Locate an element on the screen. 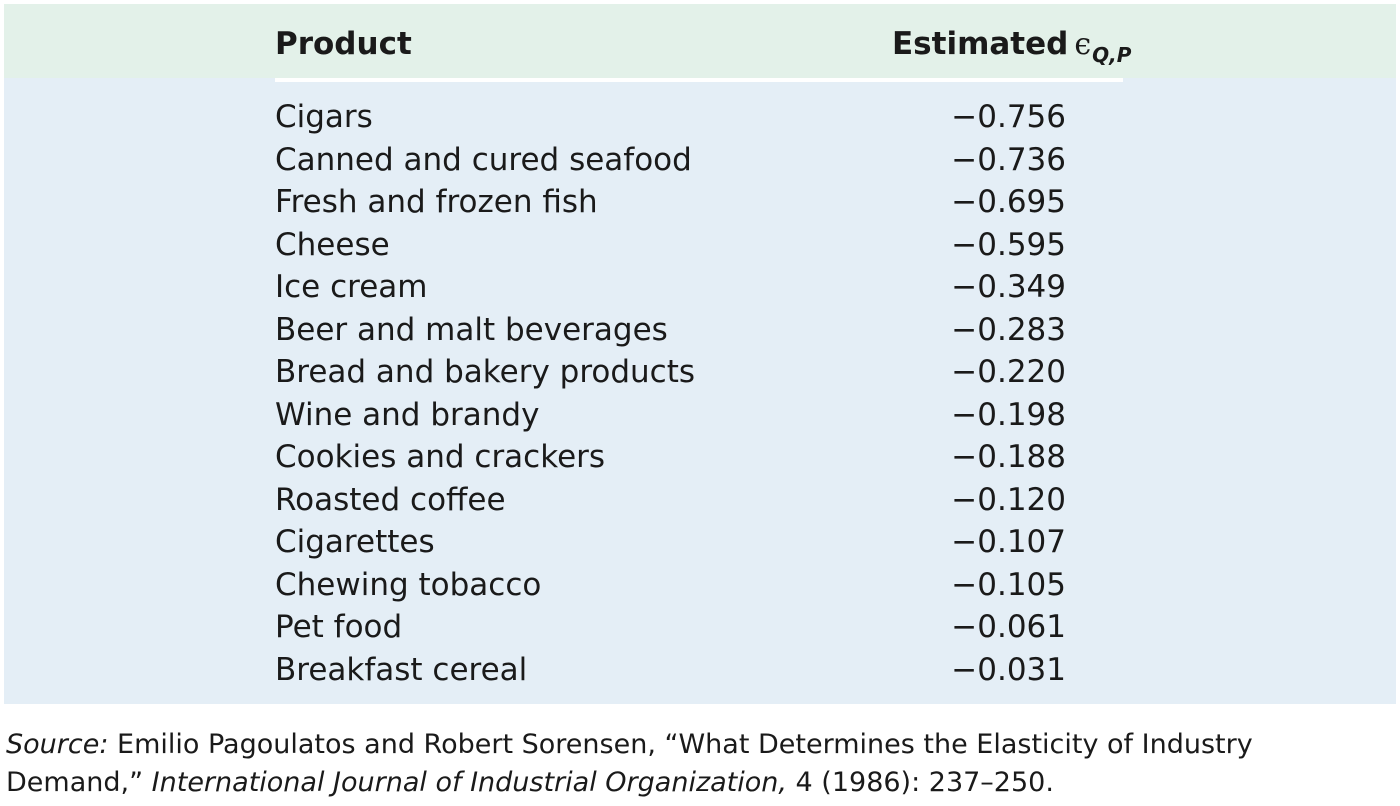  elasticity-cell: −0.198 is located at coordinates (1008, 414).